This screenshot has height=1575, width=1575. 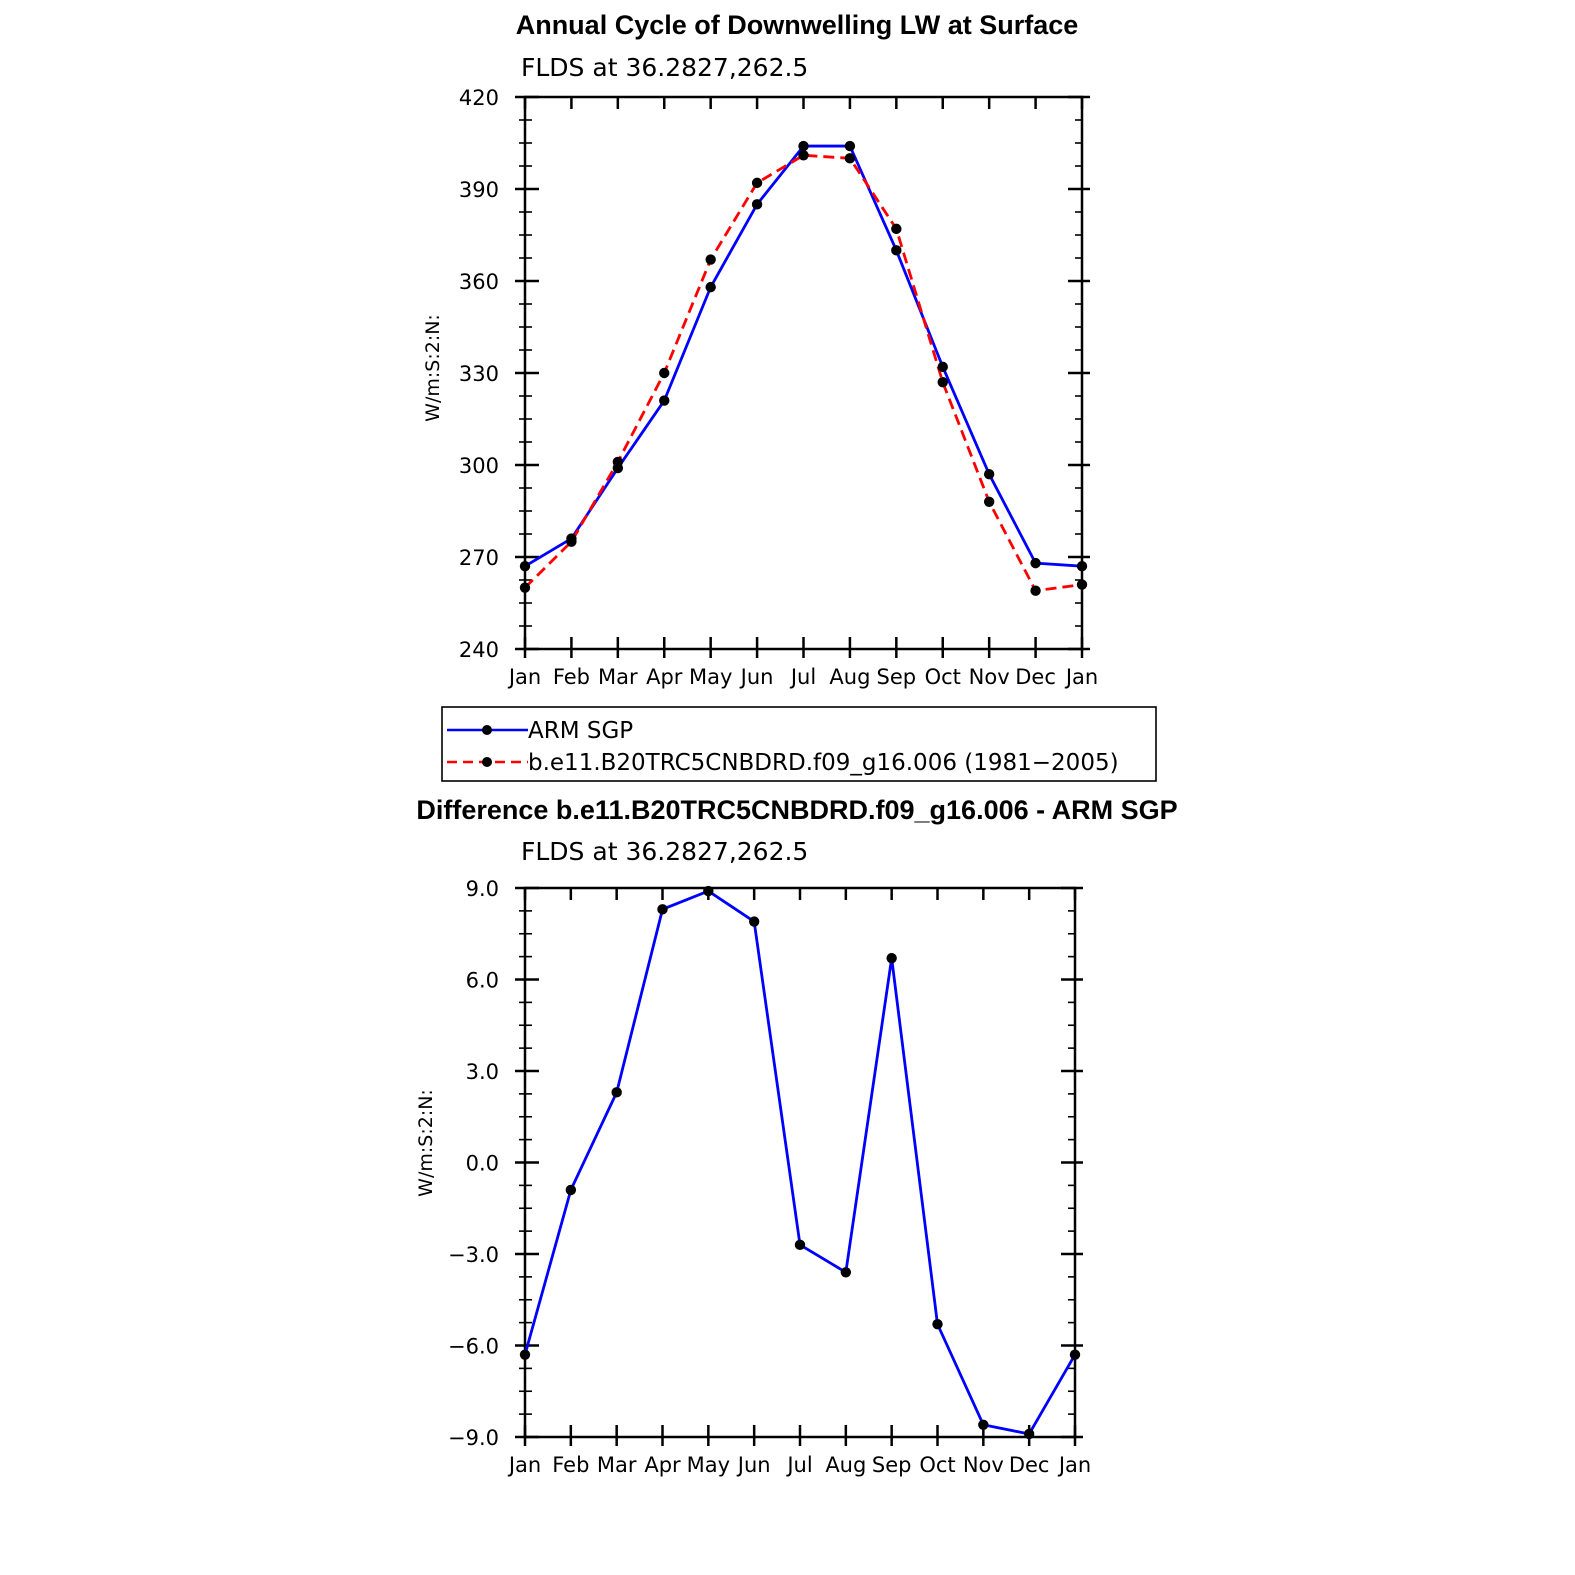 What do you see at coordinates (482, 1072) in the screenshot?
I see `y-tick-label: 3.0` at bounding box center [482, 1072].